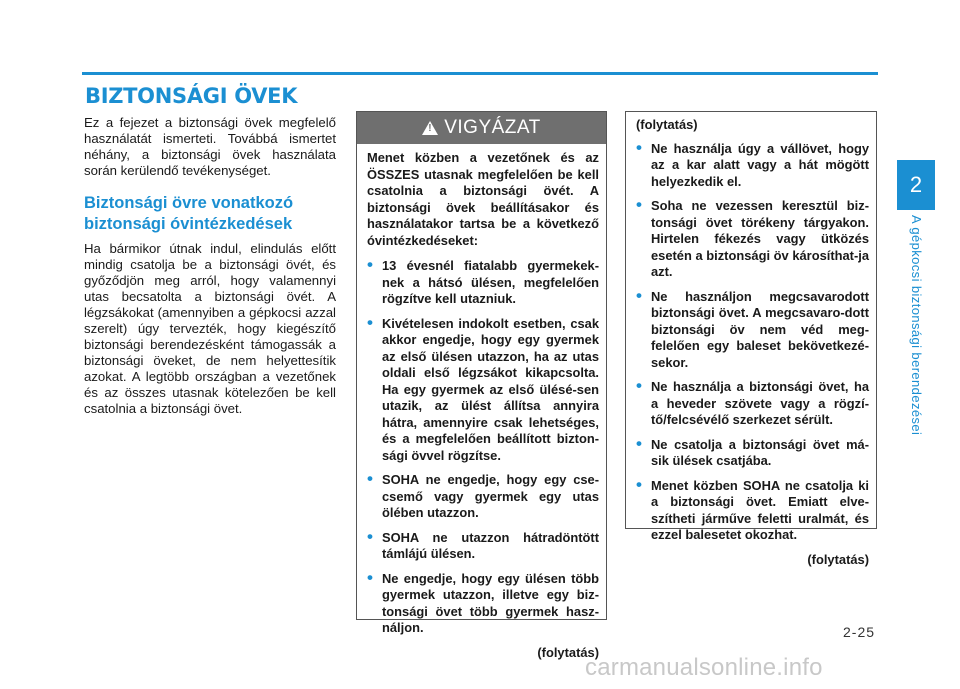 The image size is (960, 689). What do you see at coordinates (191, 96) in the screenshot?
I see `section-title: BIZTONSÁGI ÖVEK` at bounding box center [191, 96].